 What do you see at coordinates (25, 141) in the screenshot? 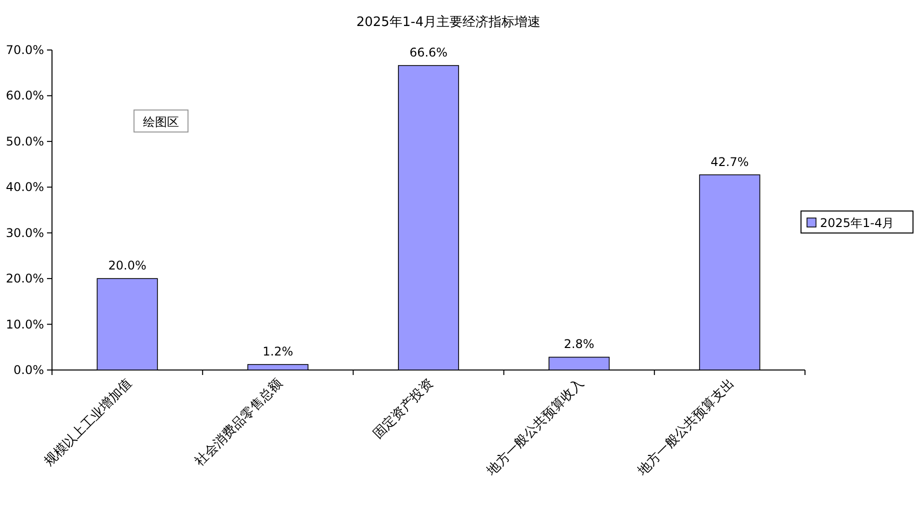
I see `y-tick-label: 50.0%` at bounding box center [25, 141].